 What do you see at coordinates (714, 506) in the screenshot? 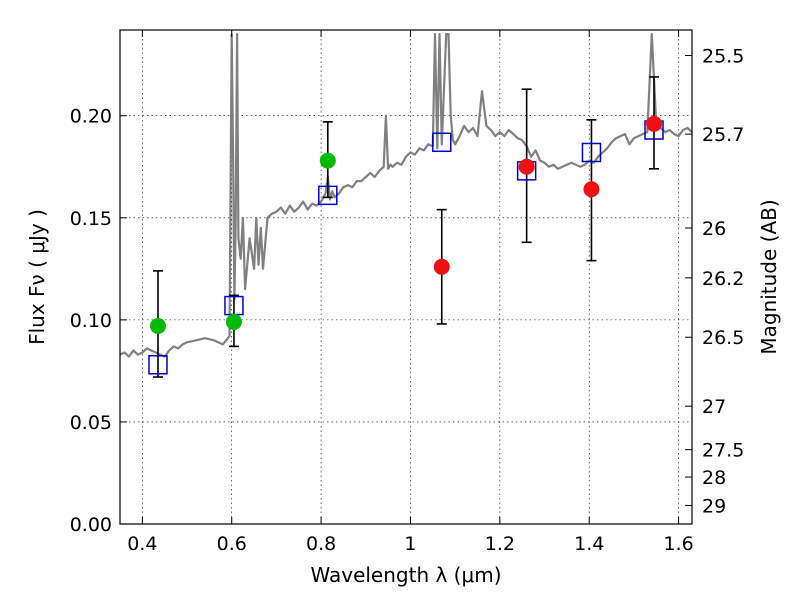
I see `right-tick-label: 29` at bounding box center [714, 506].